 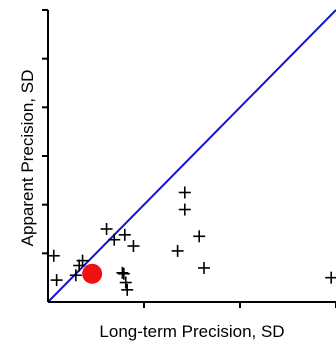 What do you see at coordinates (27, 158) in the screenshot?
I see `y-axis-label: Apparent Precision, SD` at bounding box center [27, 158].